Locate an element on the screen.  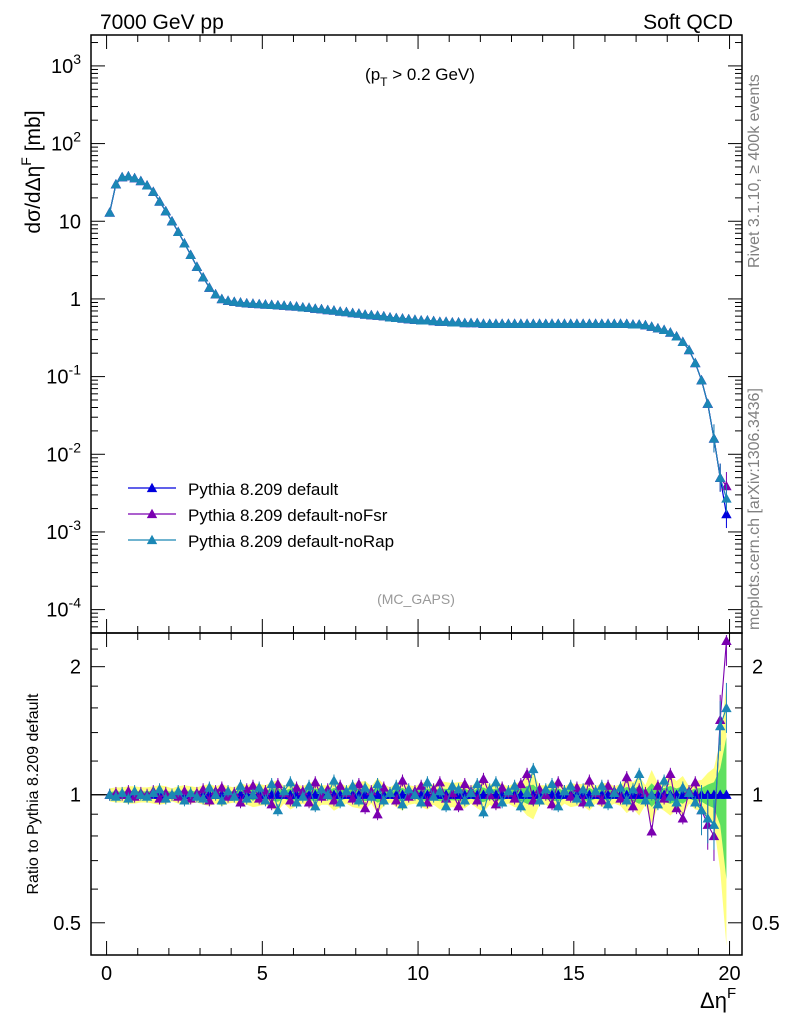
source-citation-label: mcplots.cern.ch [arXiv:1306.3436] is located at coordinates (754, 509).